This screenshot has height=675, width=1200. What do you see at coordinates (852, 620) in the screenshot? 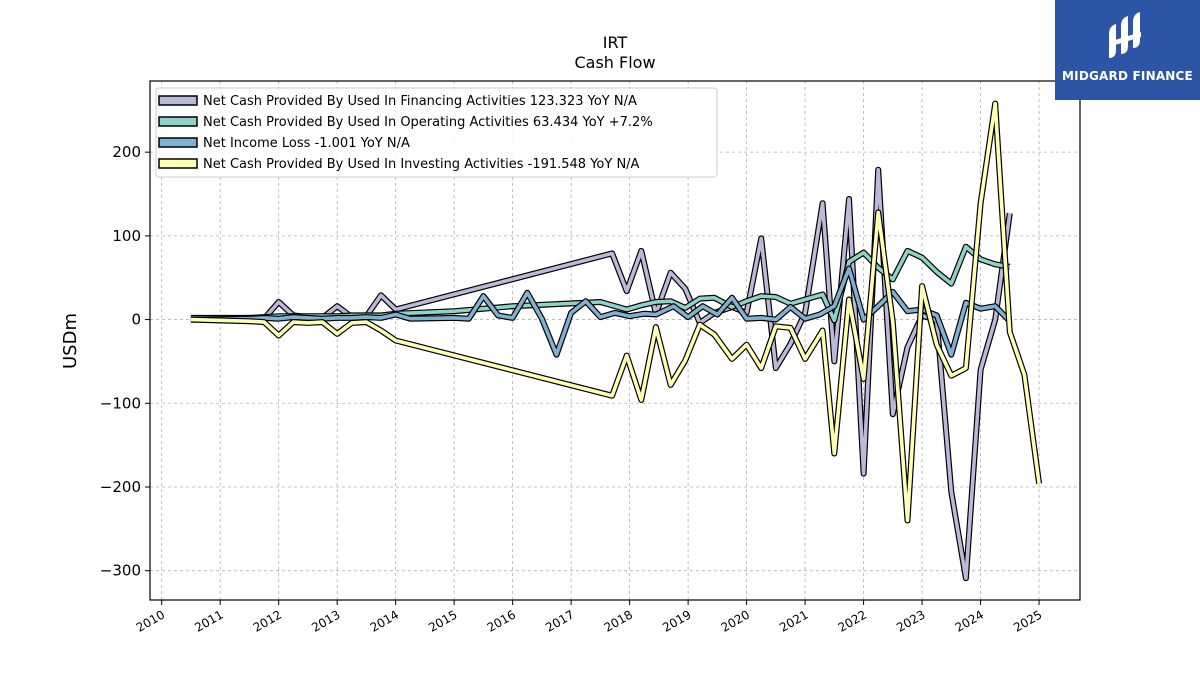
I see `x-tick-label: 2022` at bounding box center [852, 620].